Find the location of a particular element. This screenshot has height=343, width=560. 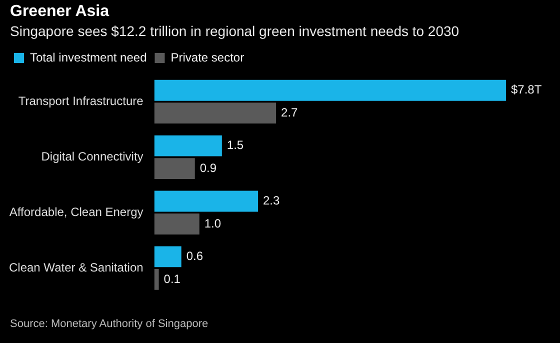

legend-label: Private sector is located at coordinates (207, 57).